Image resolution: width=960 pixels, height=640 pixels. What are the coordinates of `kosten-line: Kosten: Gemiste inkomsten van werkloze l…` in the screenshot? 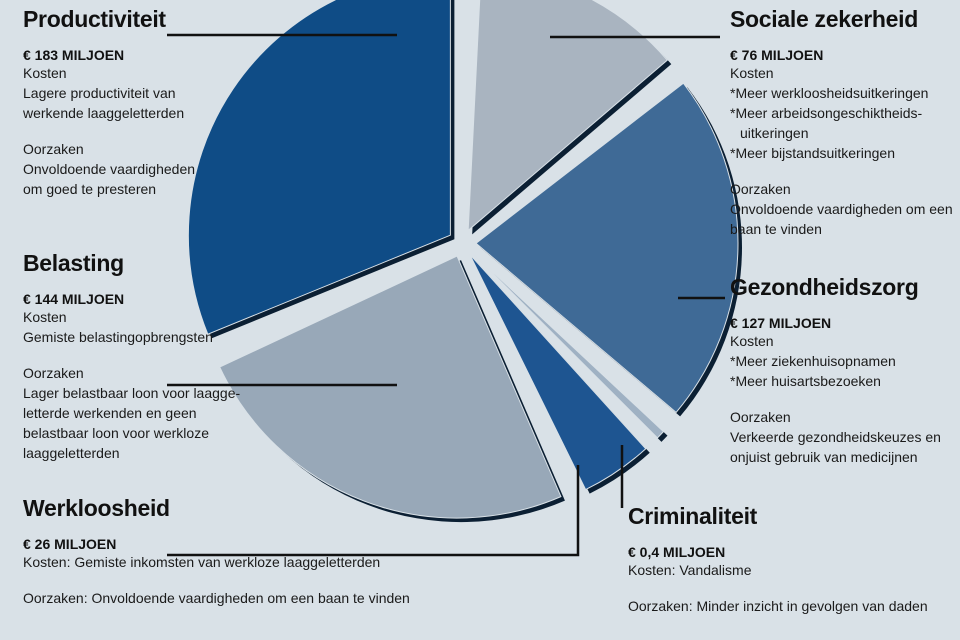 It's located at (202, 562).